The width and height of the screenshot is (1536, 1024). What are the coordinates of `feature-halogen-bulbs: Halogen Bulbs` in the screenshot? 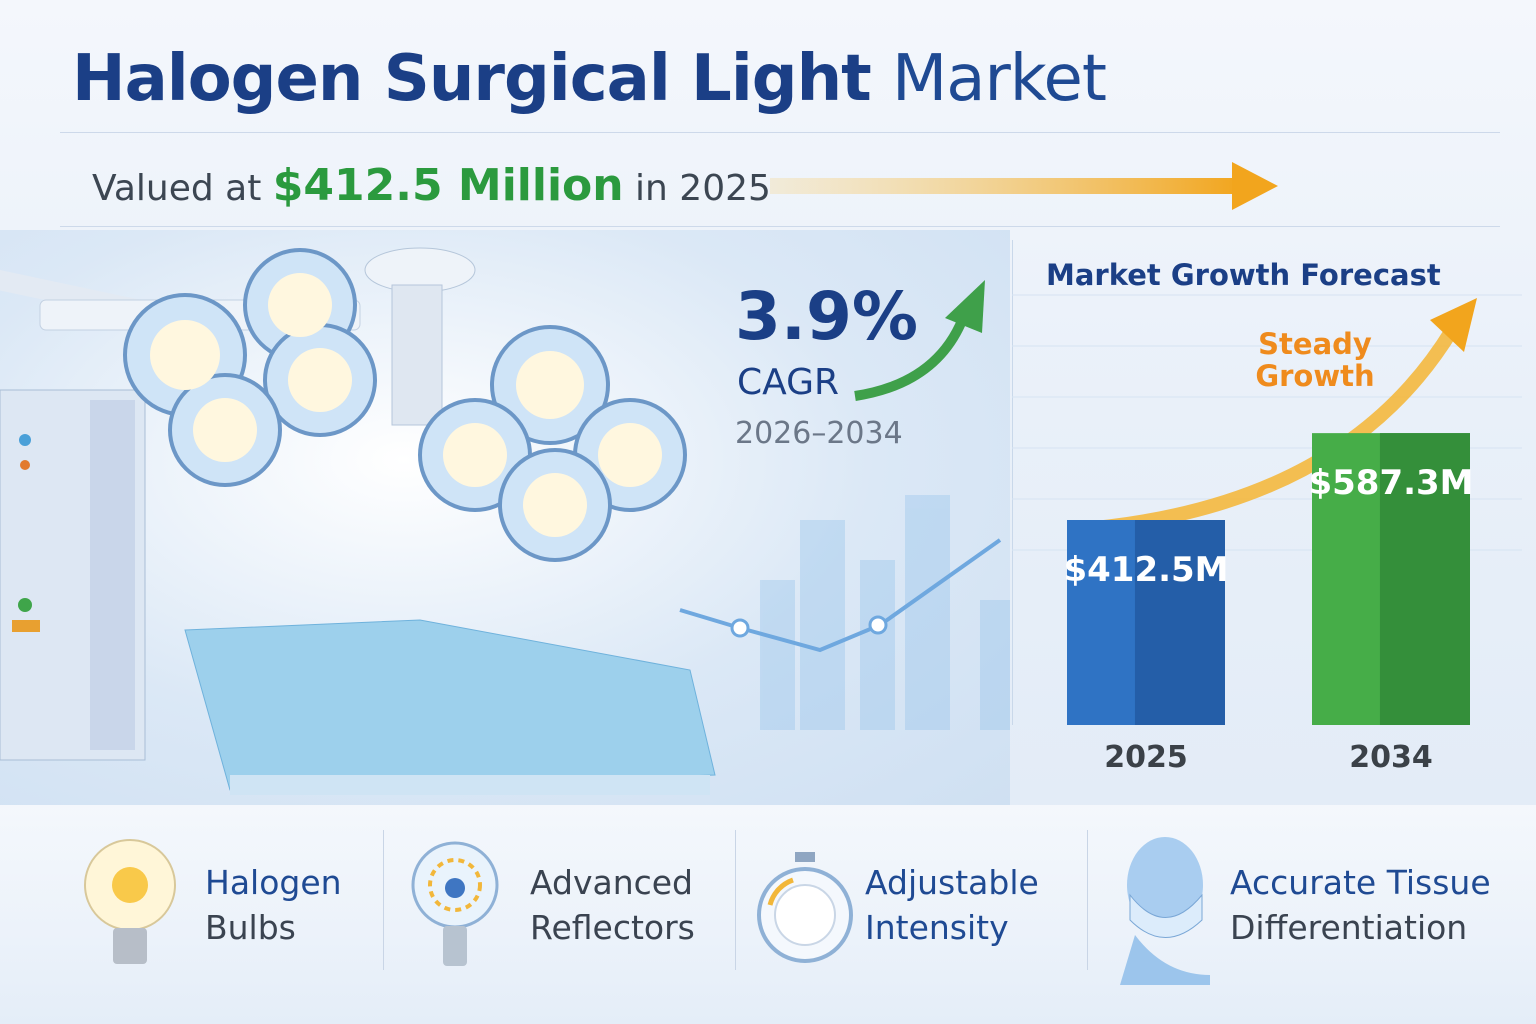 It's located at (208, 905).